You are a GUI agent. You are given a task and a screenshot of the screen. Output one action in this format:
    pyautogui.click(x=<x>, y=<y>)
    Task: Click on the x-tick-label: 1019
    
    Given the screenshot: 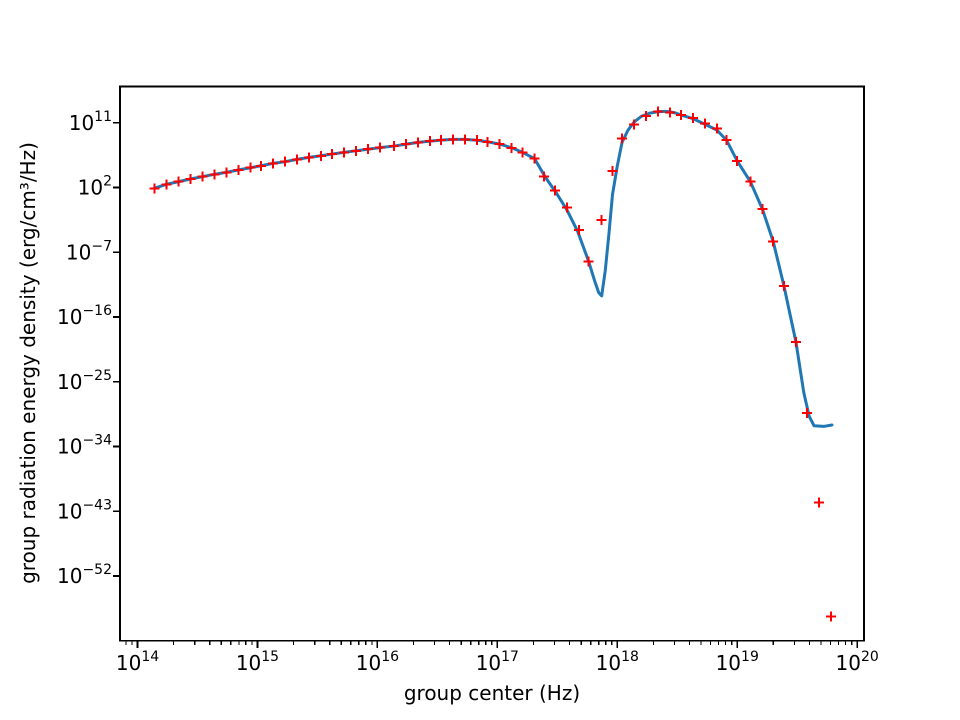 What is the action you would take?
    pyautogui.click(x=737, y=662)
    